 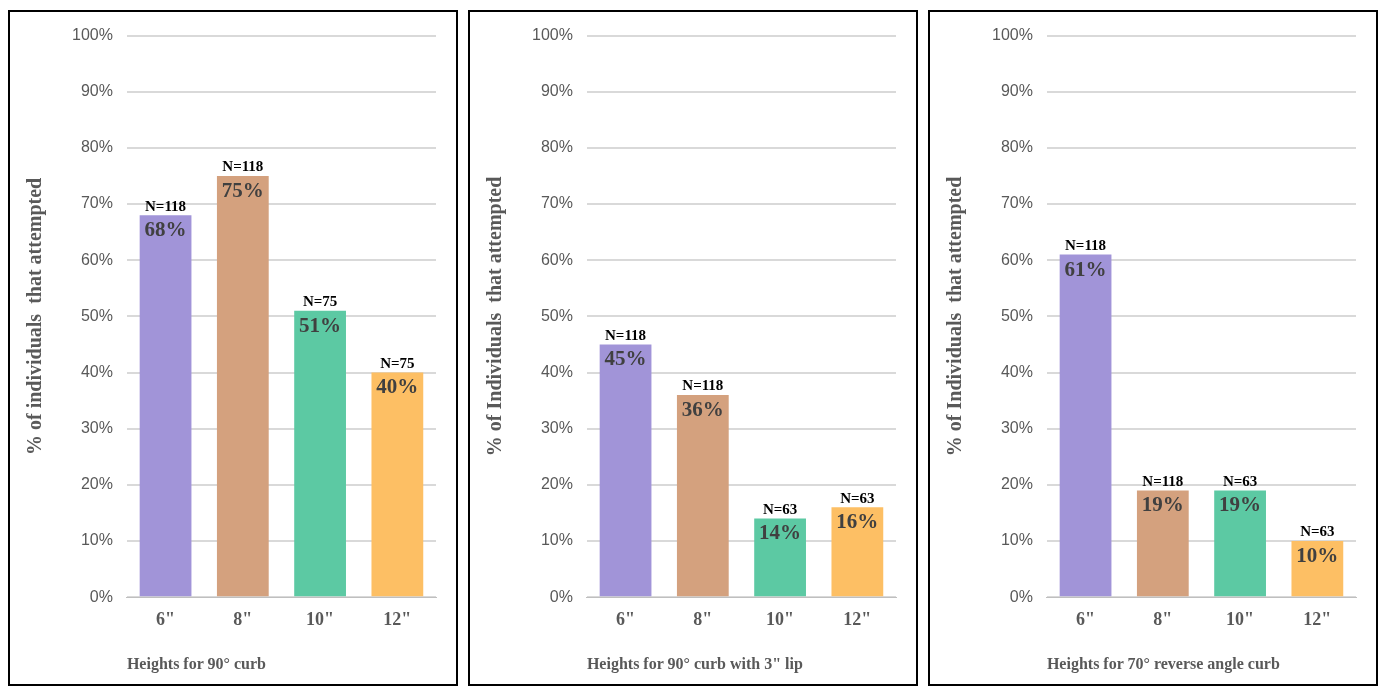 What do you see at coordinates (242, 189) in the screenshot?
I see `data-label: 75%` at bounding box center [242, 189].